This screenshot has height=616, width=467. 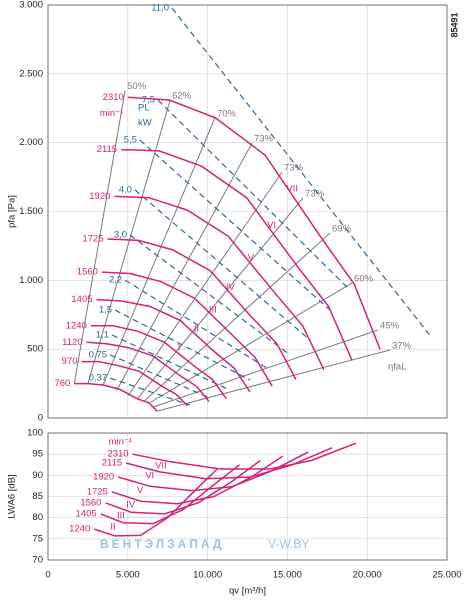 I want to click on y-tick-label: 85, so click(x=37, y=496).